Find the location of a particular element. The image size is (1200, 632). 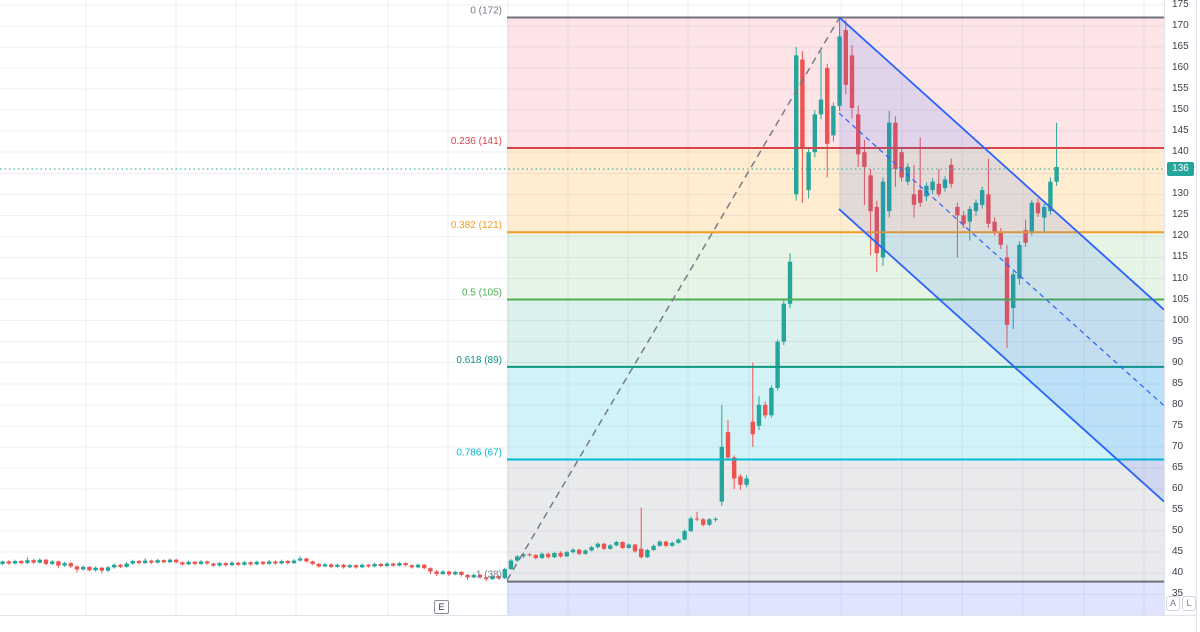

price-tick: 165 is located at coordinates (1180, 46).